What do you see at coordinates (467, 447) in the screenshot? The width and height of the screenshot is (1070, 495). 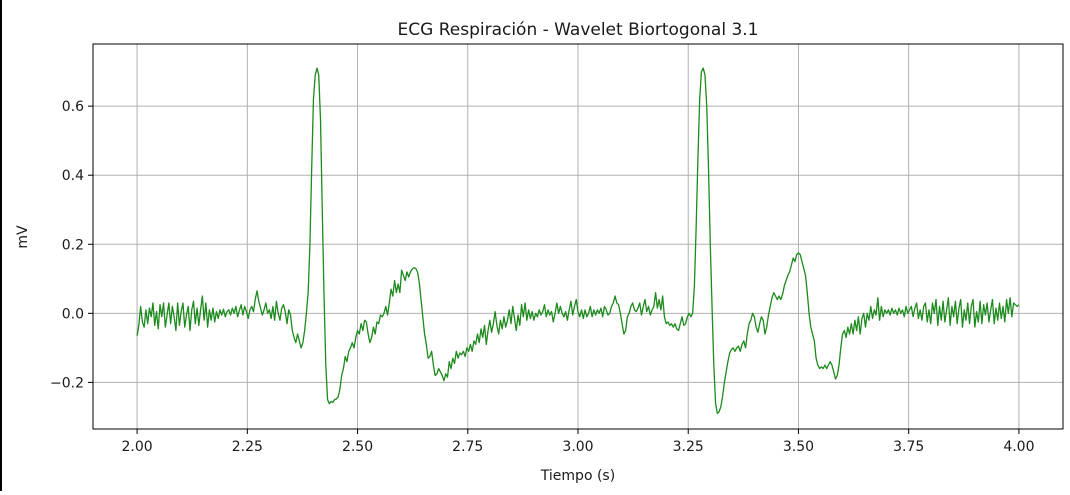 I see `x-tick-label: 2.75` at bounding box center [467, 447].